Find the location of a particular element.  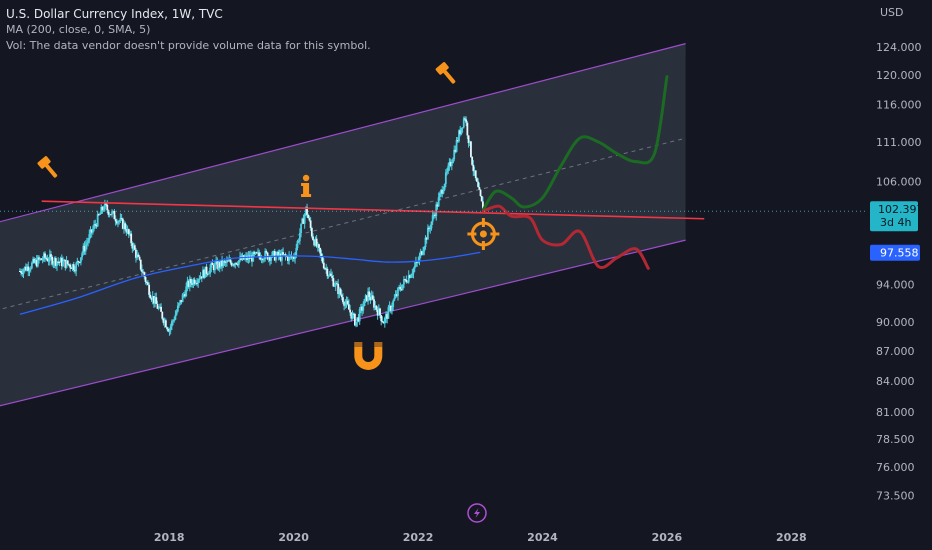

bullish-projection-path is located at coordinates (575, 143).